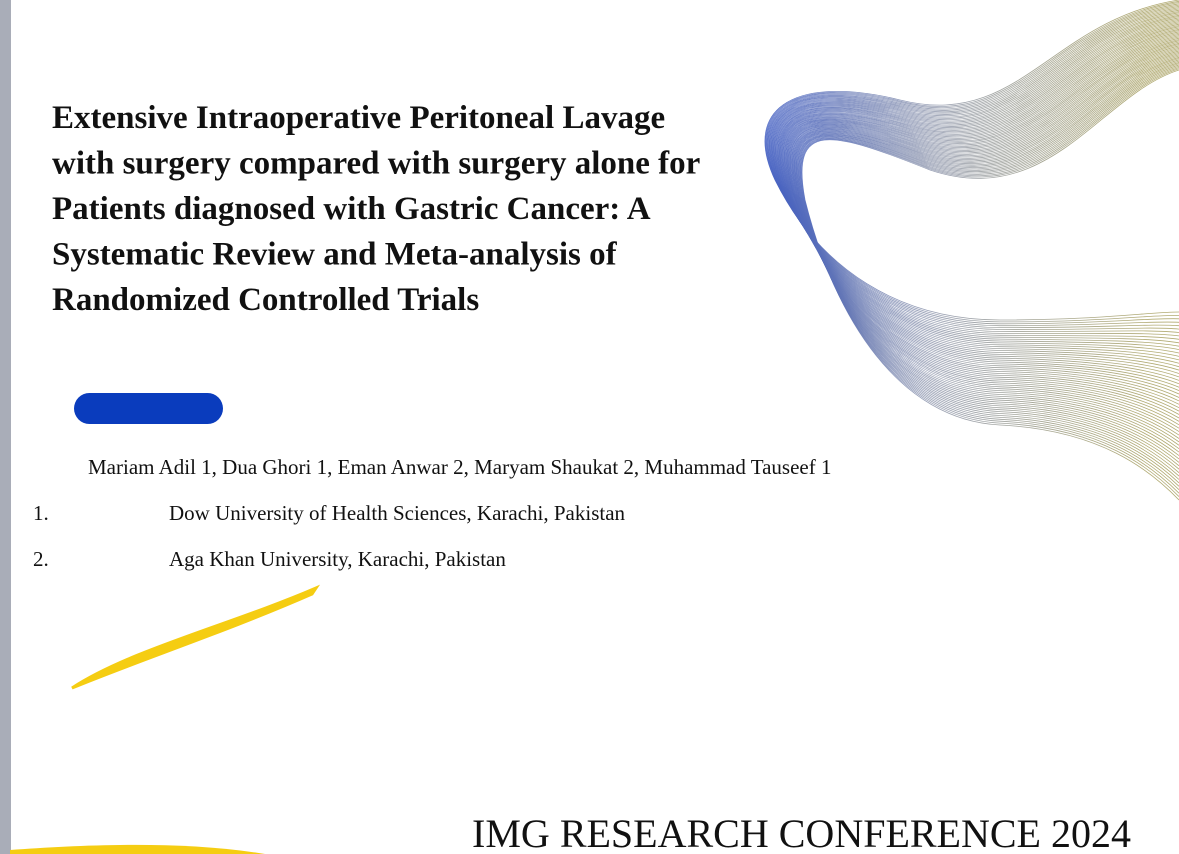 The width and height of the screenshot is (1179, 854). I want to click on affiliation-number: 1., so click(41, 513).